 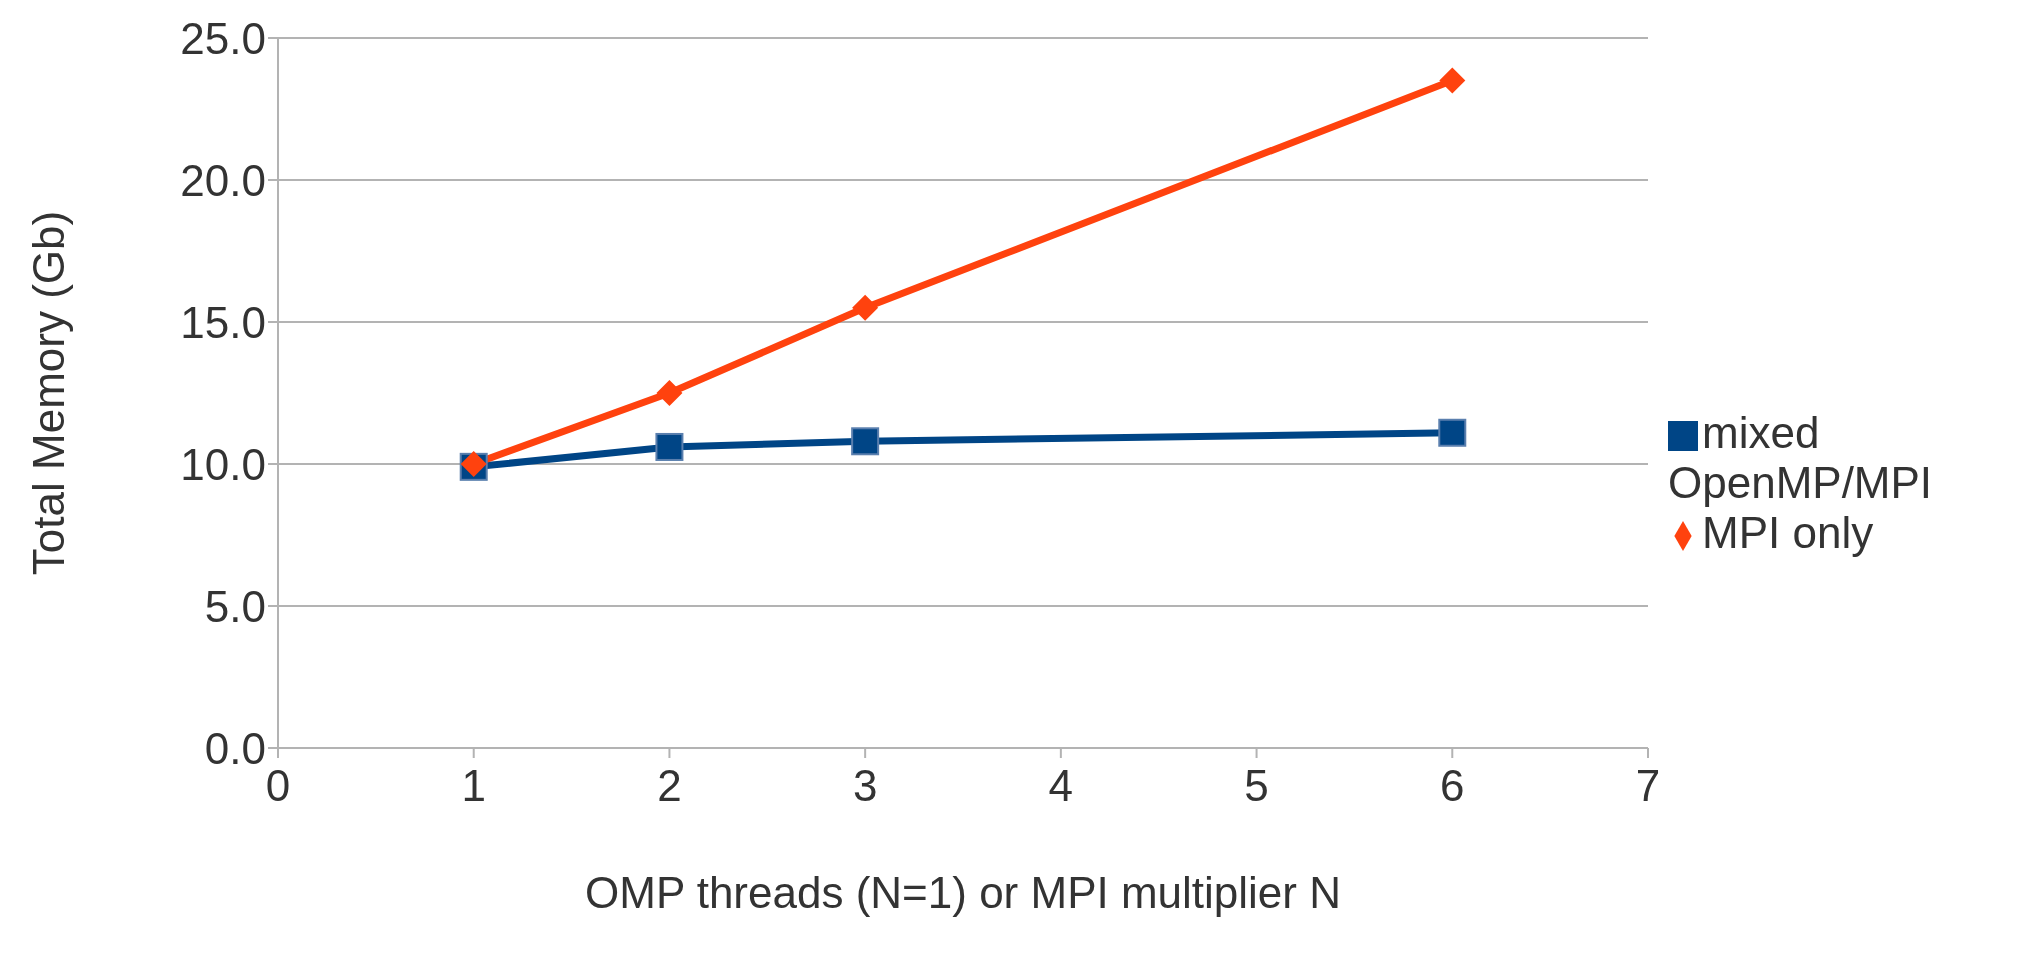 What do you see at coordinates (235, 748) in the screenshot?
I see `y-tick-label: 0.0` at bounding box center [235, 748].